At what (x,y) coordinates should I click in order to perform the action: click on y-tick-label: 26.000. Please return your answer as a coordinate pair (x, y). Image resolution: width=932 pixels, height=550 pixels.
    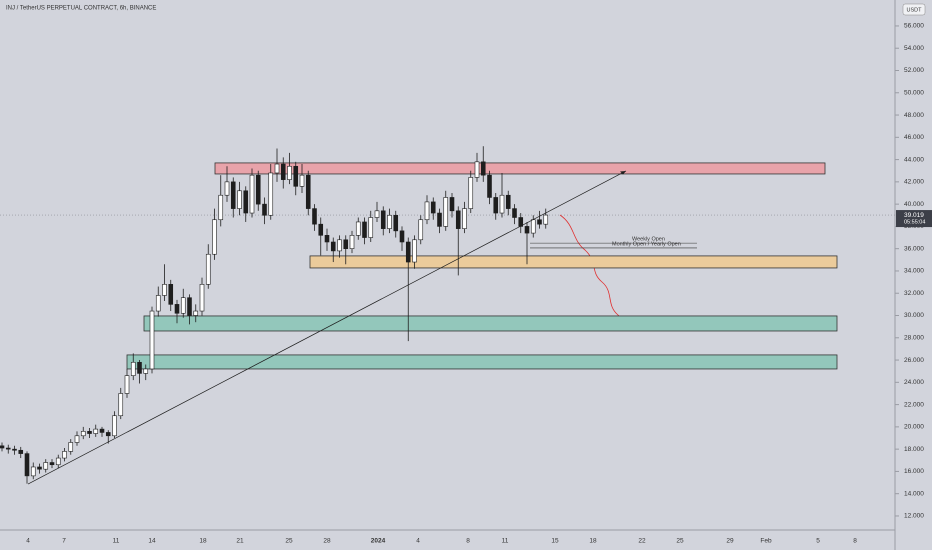
    Looking at the image, I should click on (914, 360).